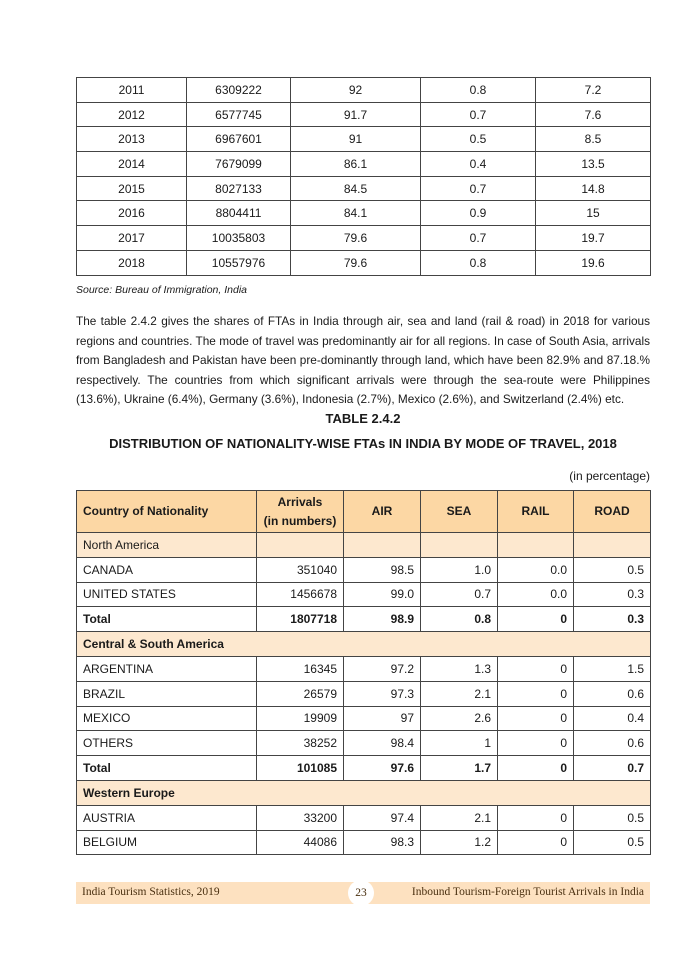  Describe the element at coordinates (593, 238) in the screenshot. I see `table-cell: 19.7` at that location.